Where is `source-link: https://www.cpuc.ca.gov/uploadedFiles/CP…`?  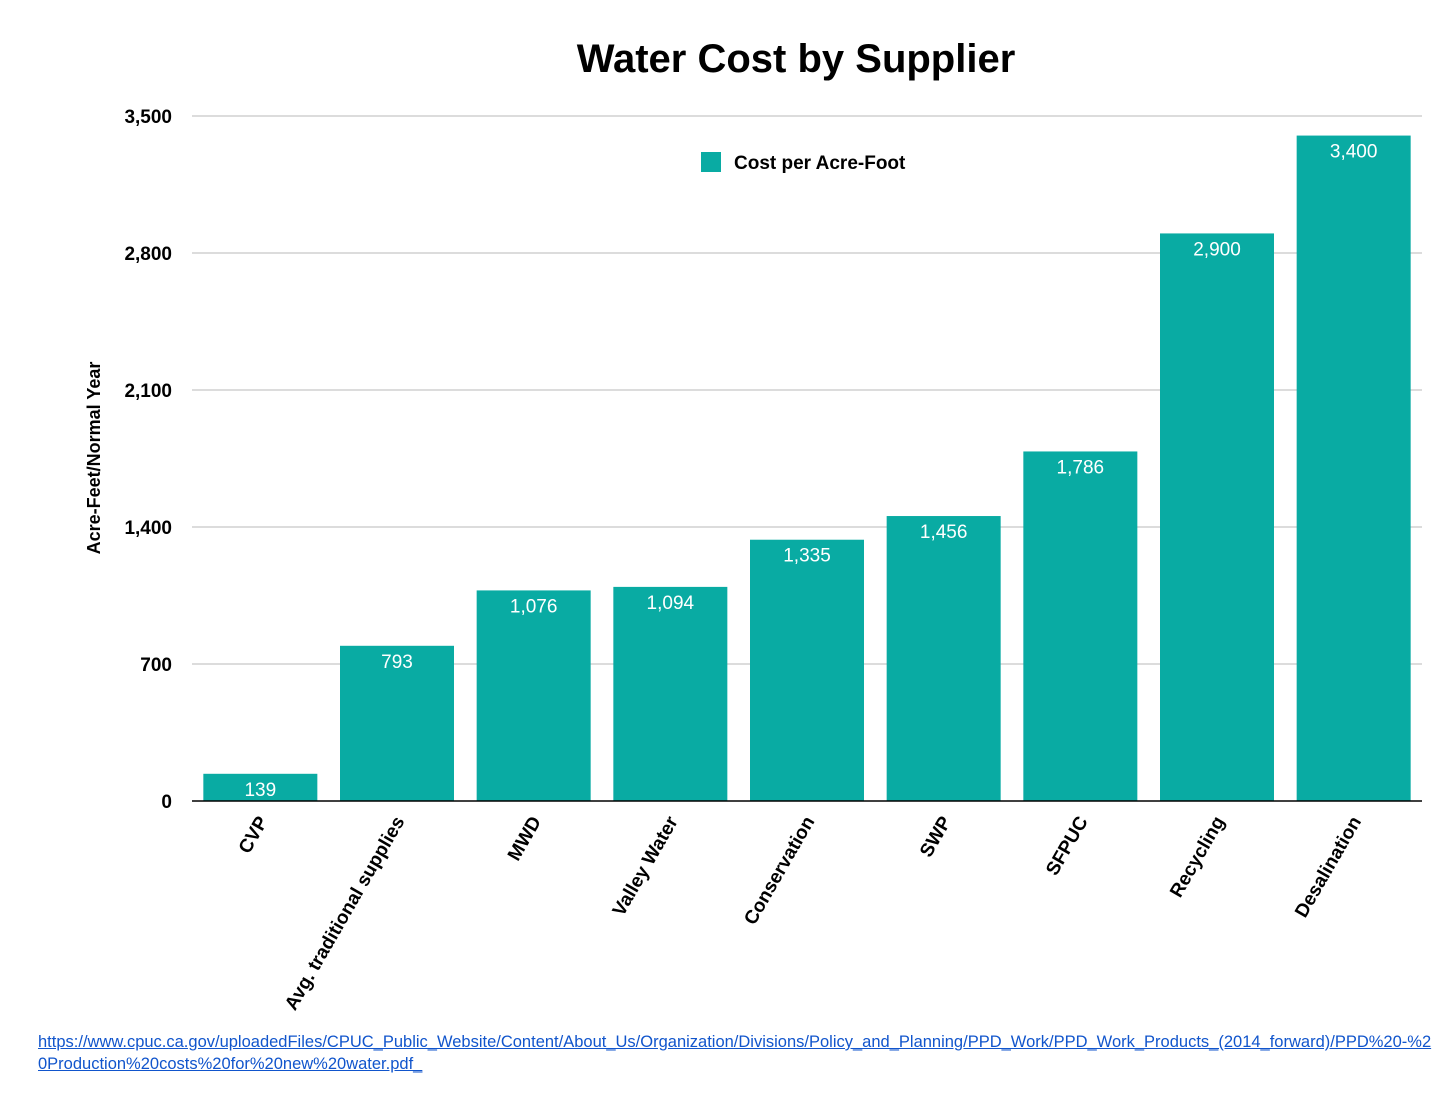
source-link: https://www.cpuc.ca.gov/uploadedFiles/CP… is located at coordinates (735, 1053).